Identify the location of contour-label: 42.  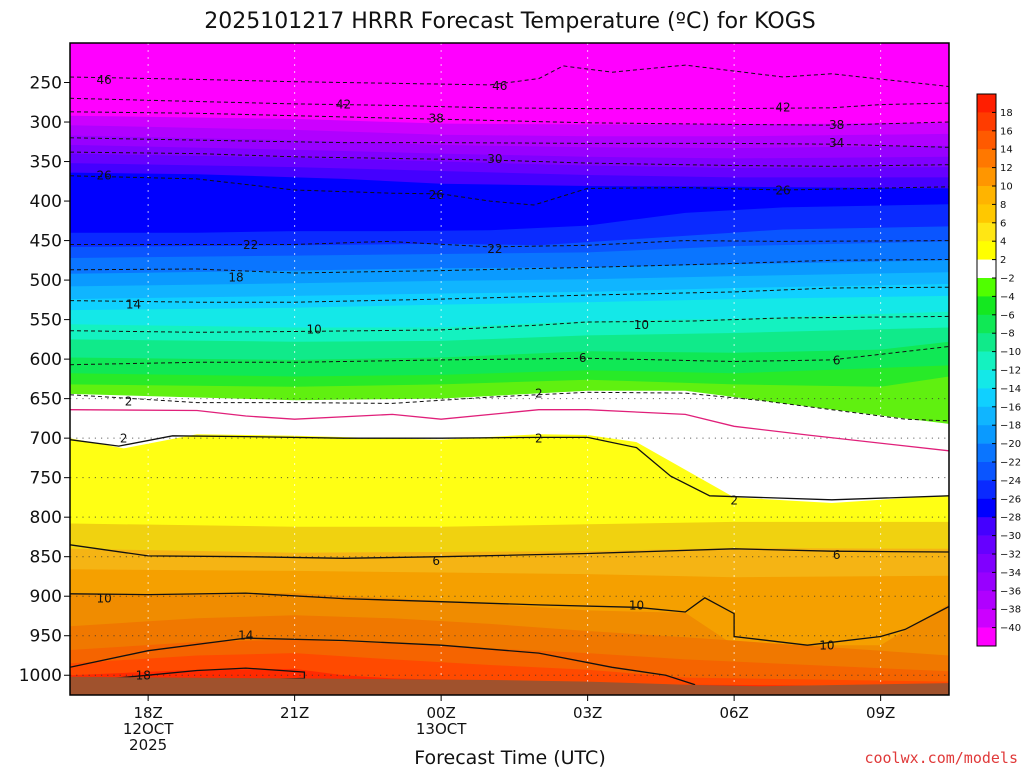
(782, 108).